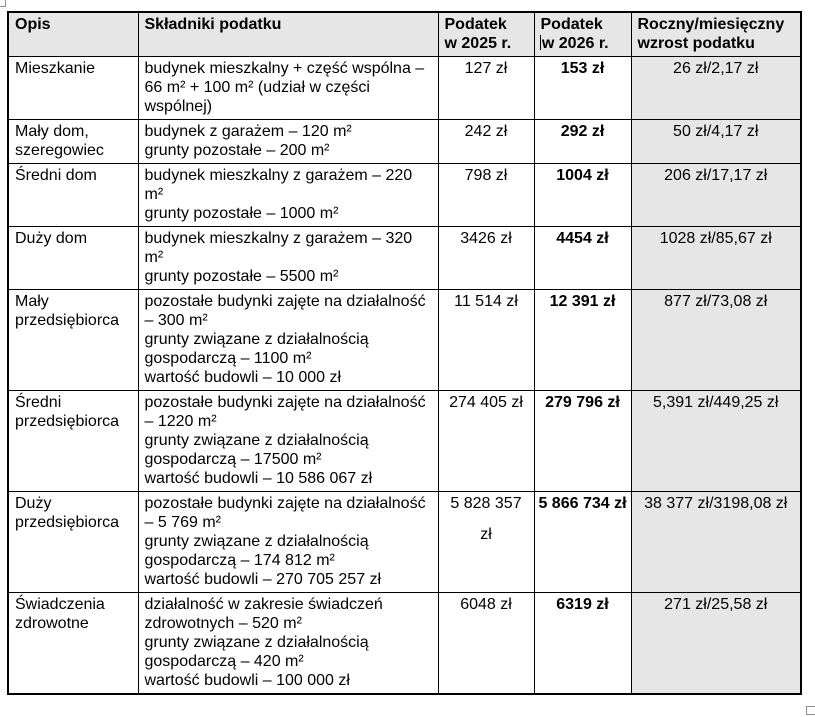  Describe the element at coordinates (582, 542) in the screenshot. I see `cell-tax-2026: 5 866 734 zł` at that location.